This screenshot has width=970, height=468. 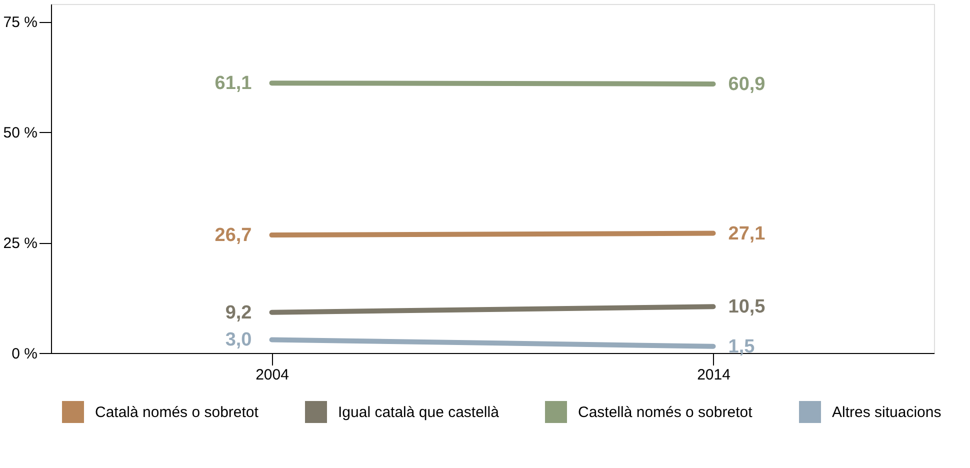 What do you see at coordinates (20, 133) in the screenshot?
I see `y-tick-label: 50 %` at bounding box center [20, 133].